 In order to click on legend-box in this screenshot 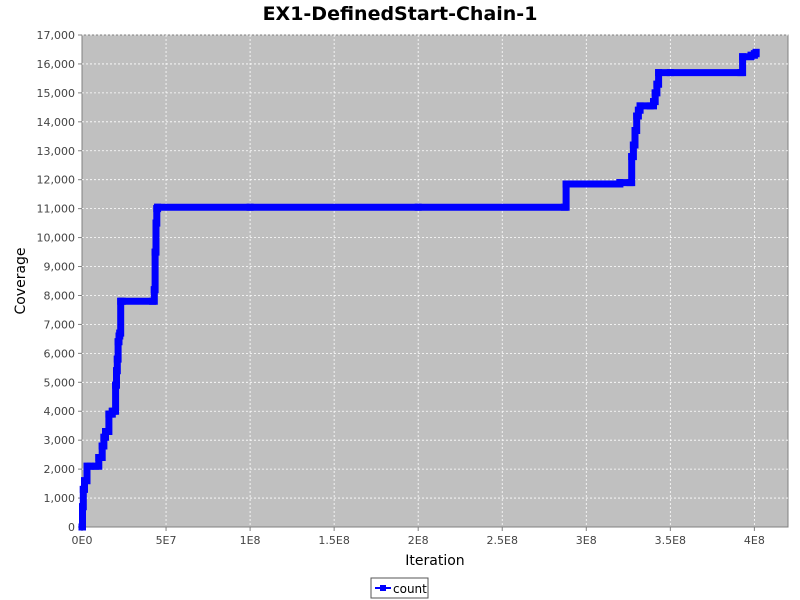, I will do `click(399, 588)`.